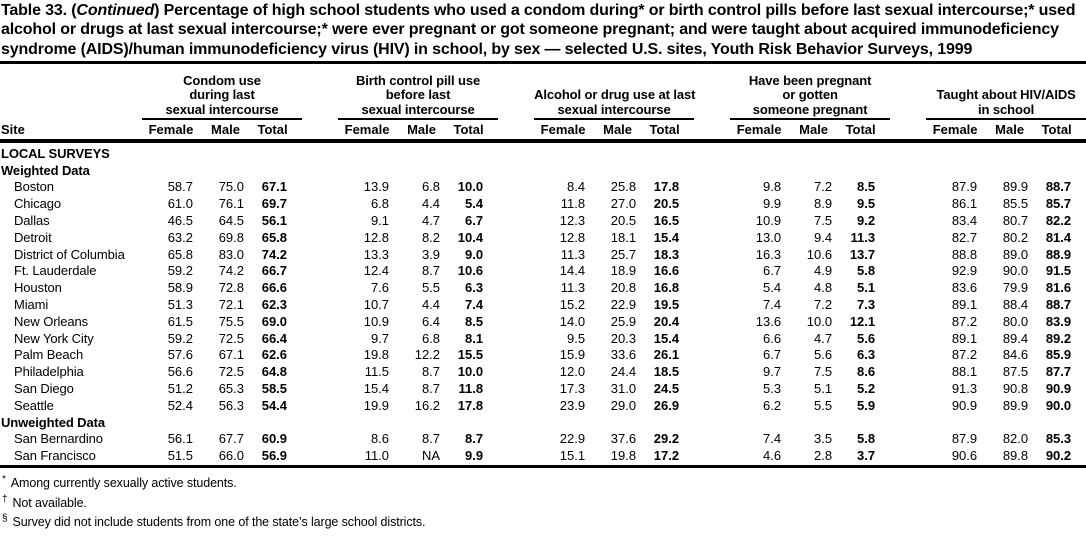 The image size is (1086, 542). Describe the element at coordinates (814, 458) in the screenshot. I see `value-cell: 2.8` at that location.